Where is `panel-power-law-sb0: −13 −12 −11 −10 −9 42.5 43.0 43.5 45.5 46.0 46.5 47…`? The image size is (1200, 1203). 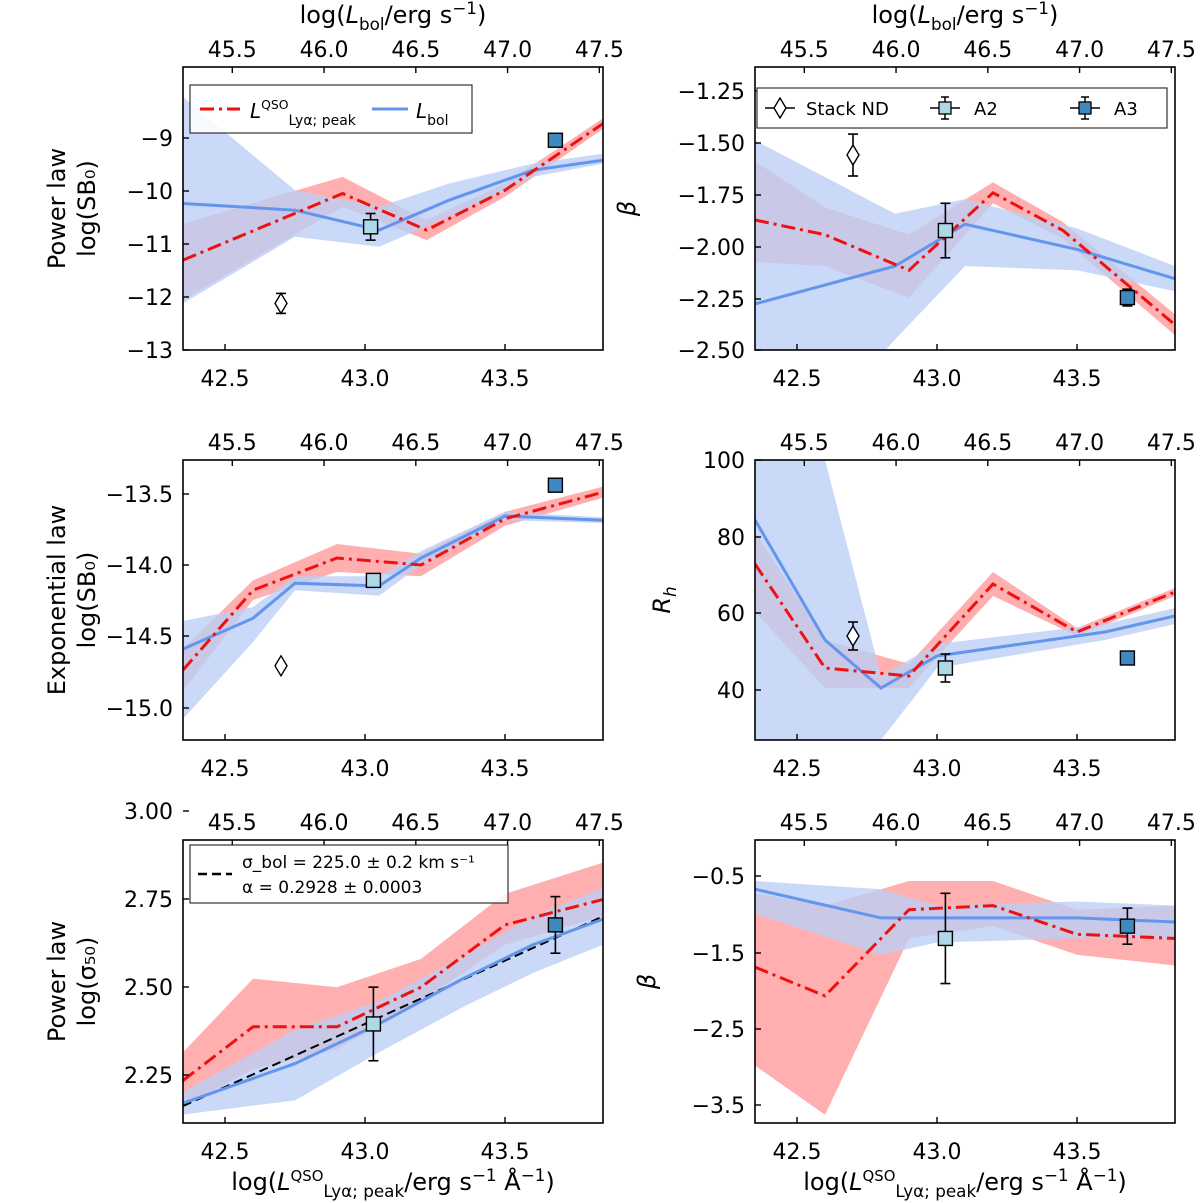 panel-power-law-sb0: −13 −12 −11 −10 −9 42.5 43.0 43.5 45.5 46.0 46.5 47… is located at coordinates (333, 215).